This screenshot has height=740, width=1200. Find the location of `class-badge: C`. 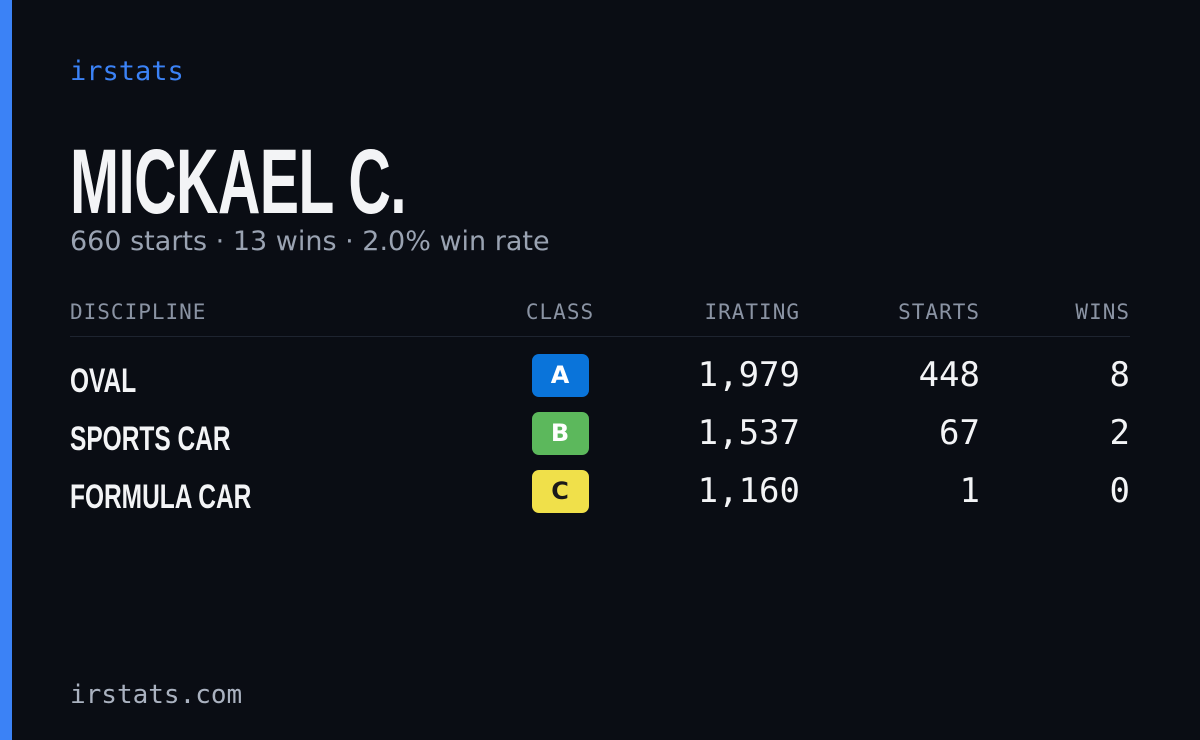

class-badge: C is located at coordinates (560, 491).